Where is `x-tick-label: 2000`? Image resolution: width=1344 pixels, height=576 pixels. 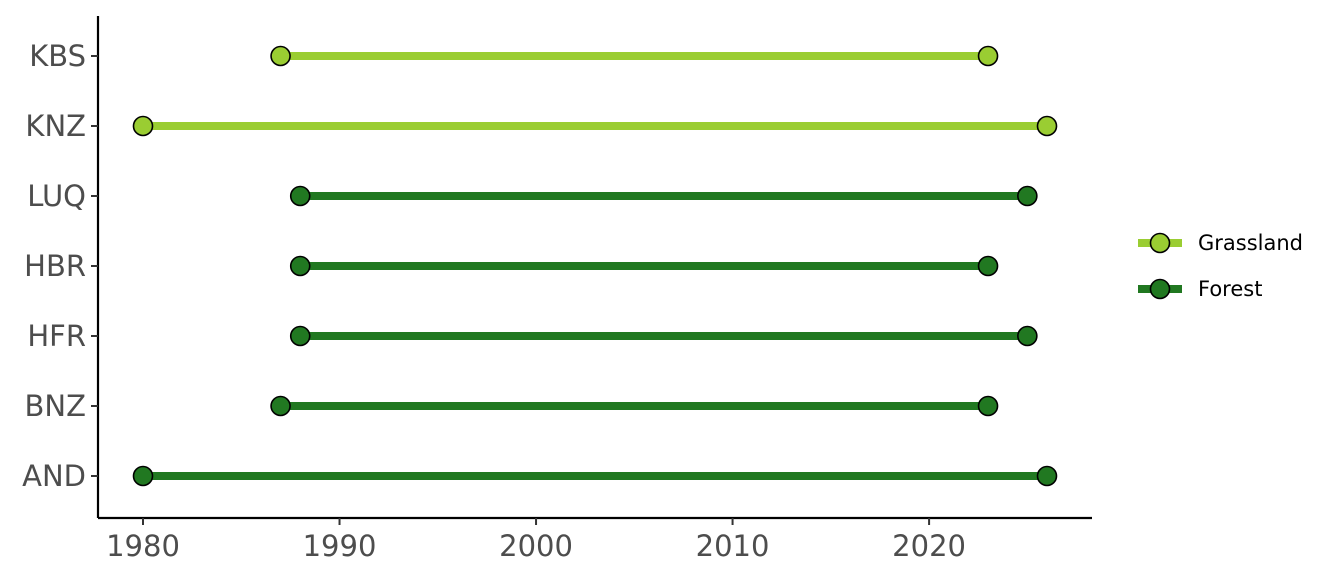 x-tick-label: 2000 is located at coordinates (536, 546).